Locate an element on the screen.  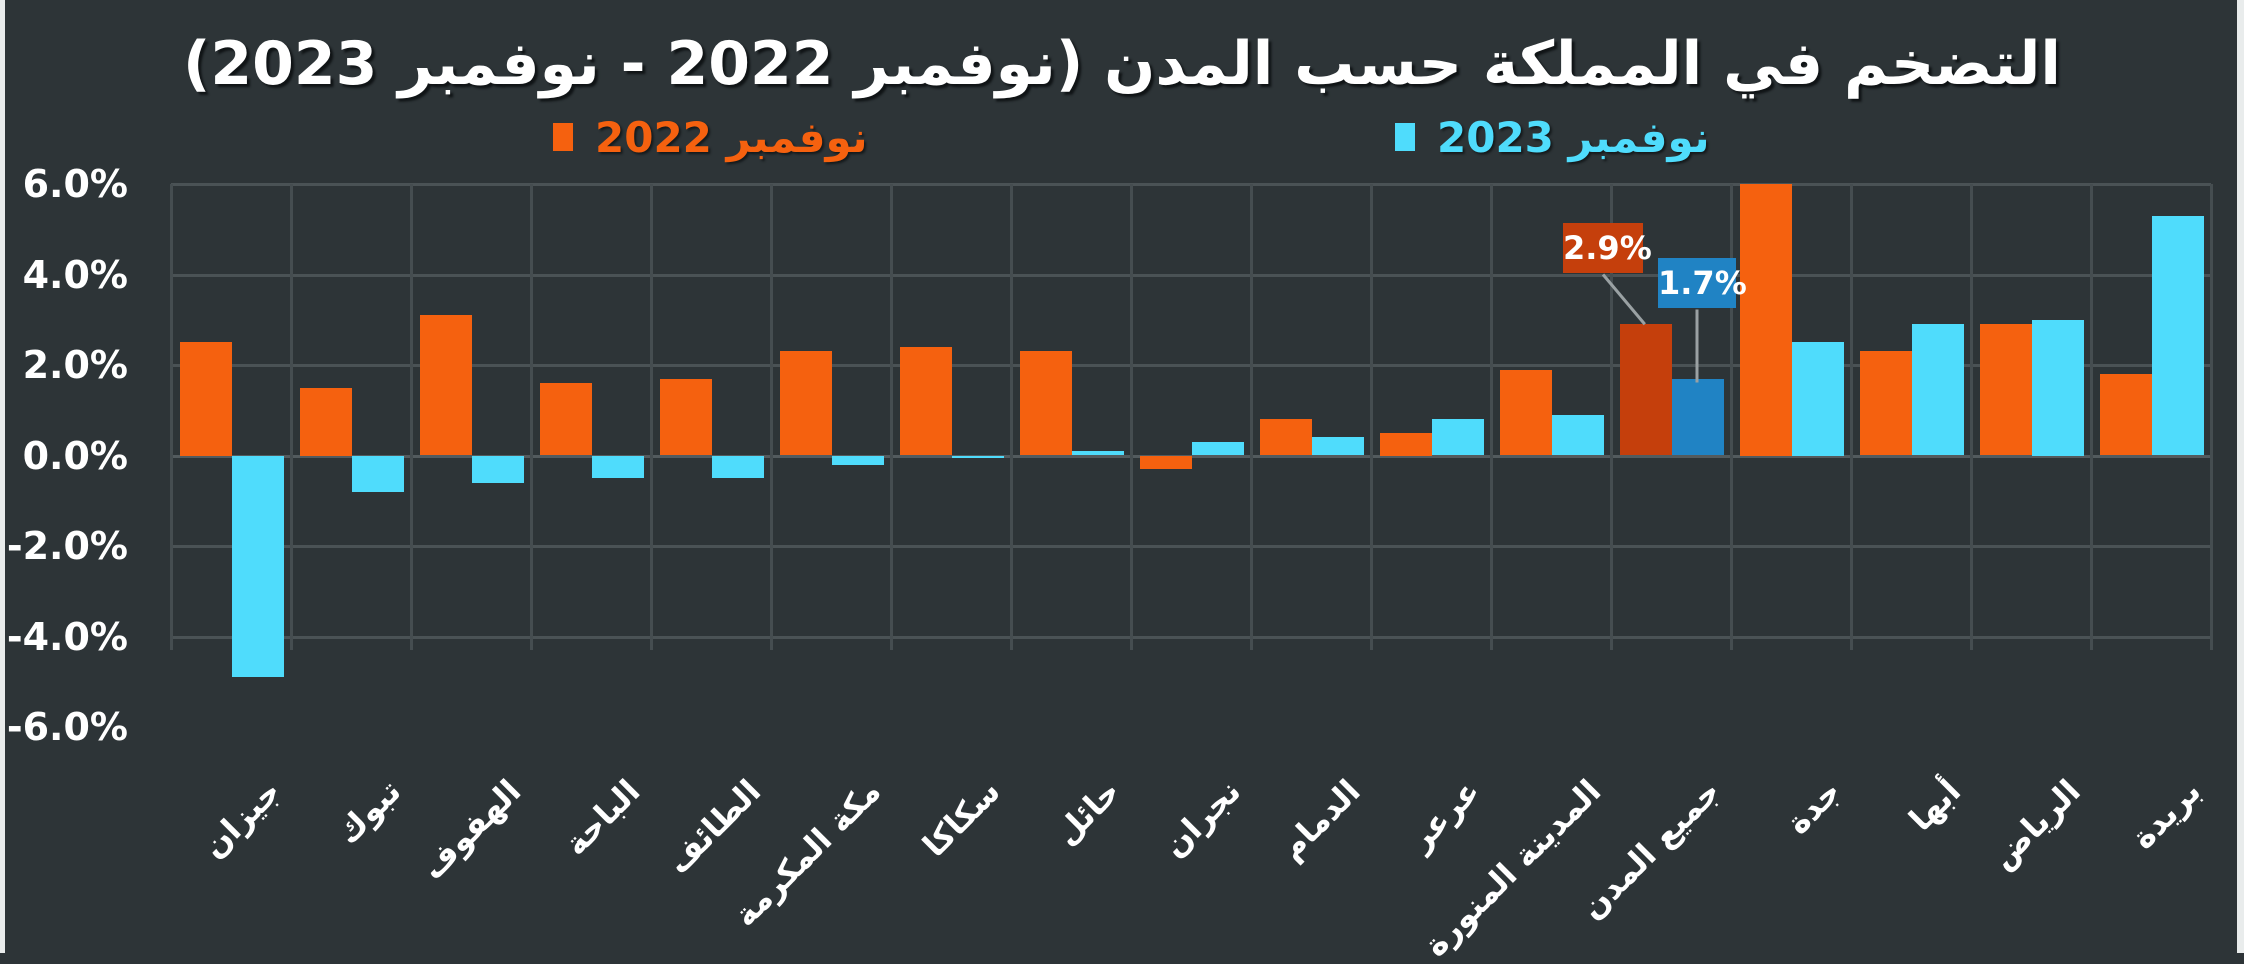
frame-edge-left is located at coordinates (2, 476).